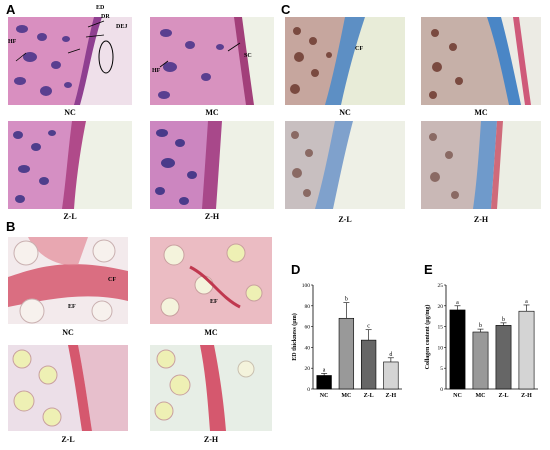 This screenshot has height=450, width=550. Describe the element at coordinates (526, 396) in the screenshot. I see `chart-e-xtick-label-3: Z-H` at that location.